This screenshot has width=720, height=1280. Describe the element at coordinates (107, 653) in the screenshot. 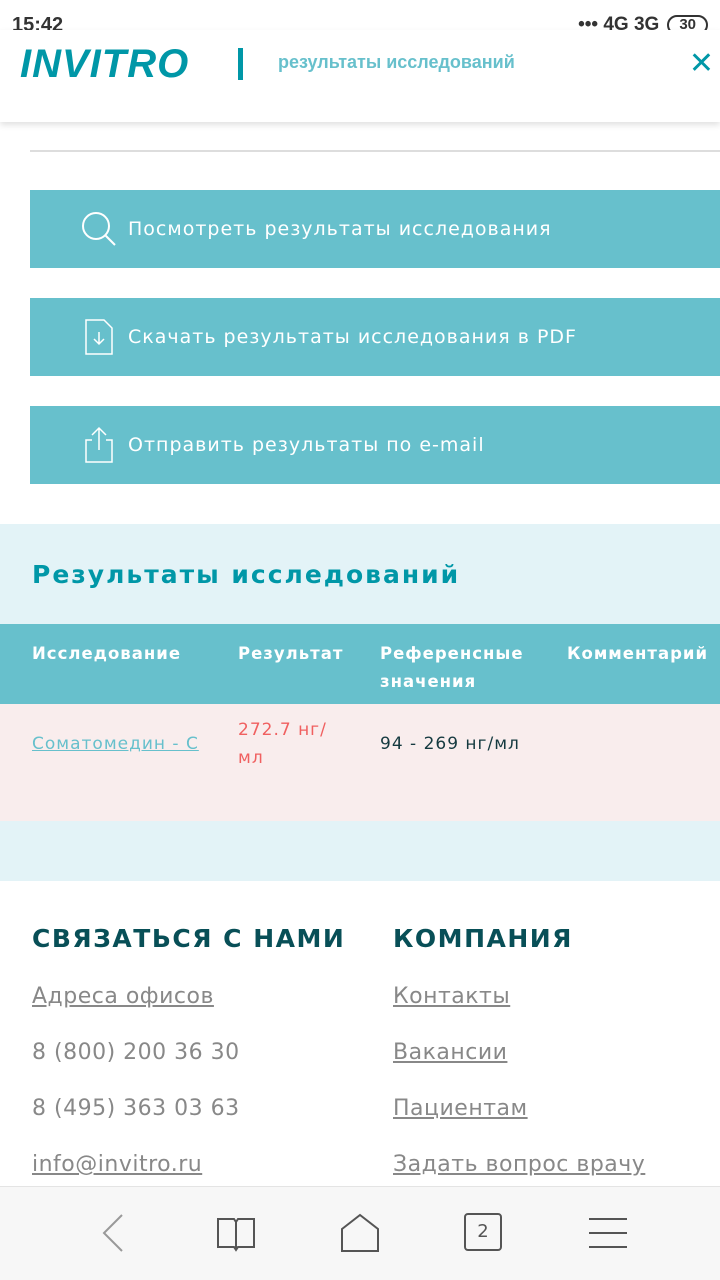

I see `col-test: Исследование` at that location.